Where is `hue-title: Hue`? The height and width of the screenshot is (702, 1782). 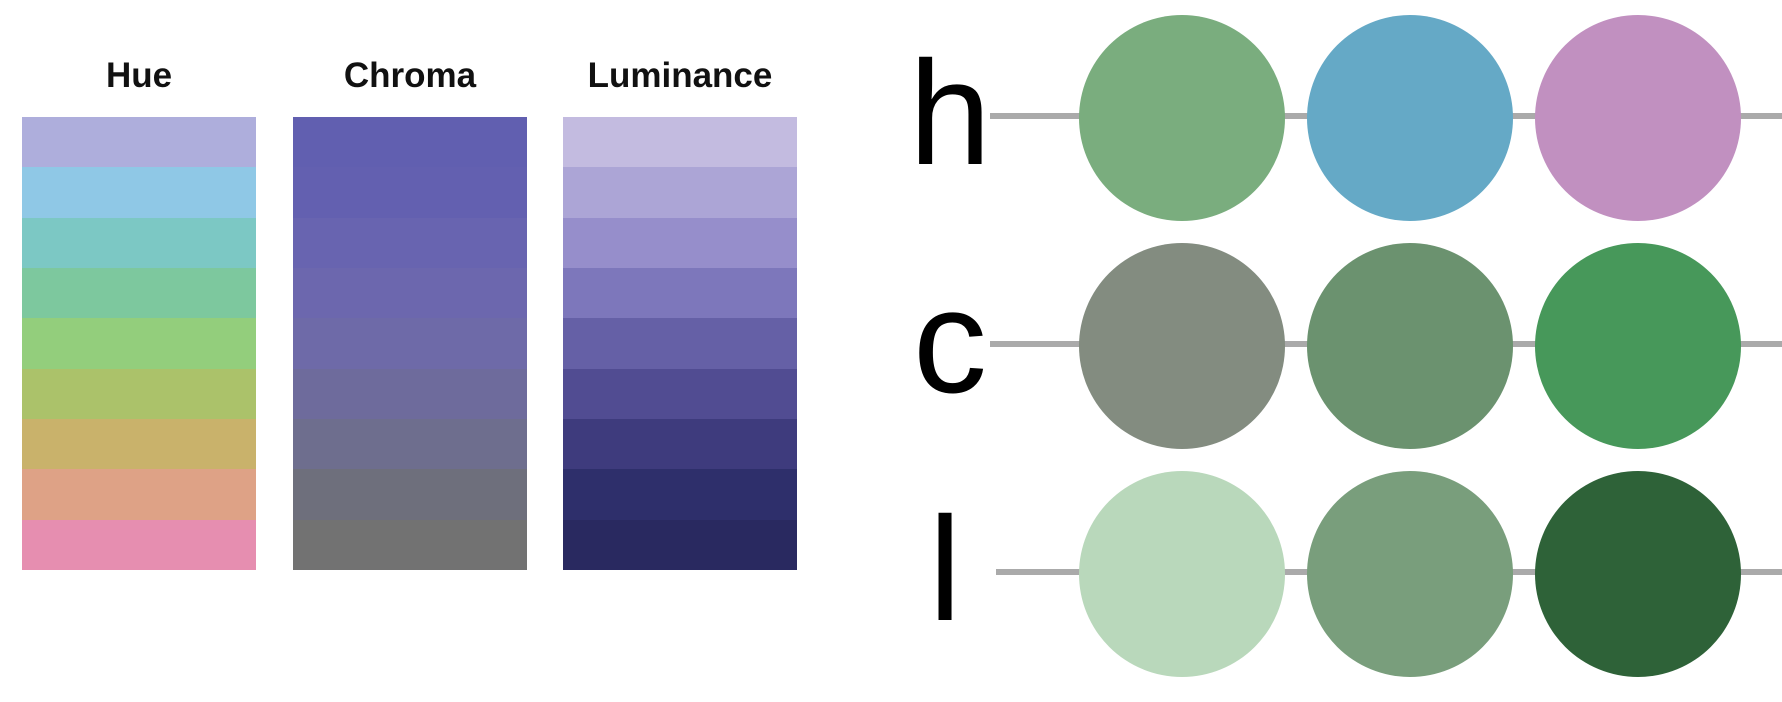 hue-title: Hue is located at coordinates (139, 75).